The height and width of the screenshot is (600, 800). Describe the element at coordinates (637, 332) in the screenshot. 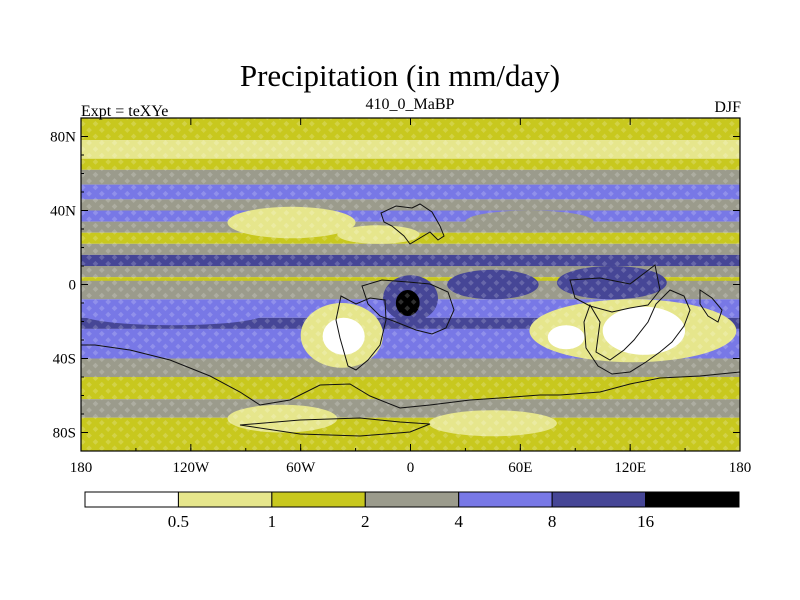

I see `coastline-australia` at that location.